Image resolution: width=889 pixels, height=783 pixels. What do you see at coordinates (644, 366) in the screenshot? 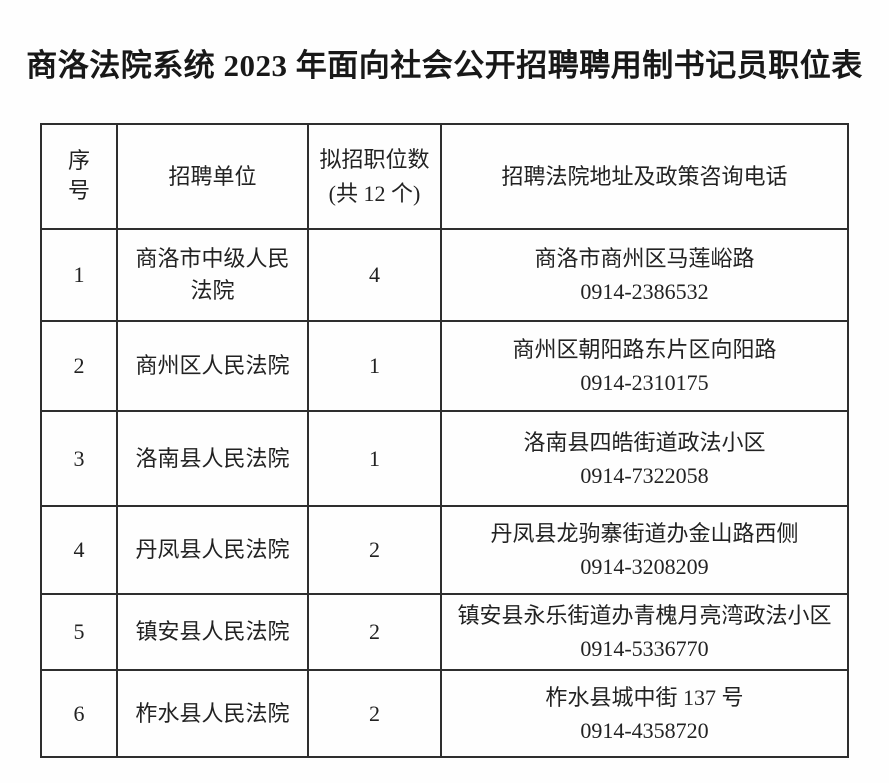
I see `cell-contact: 商州区朝阳路东片区向阳路 0914-2310175` at bounding box center [644, 366].